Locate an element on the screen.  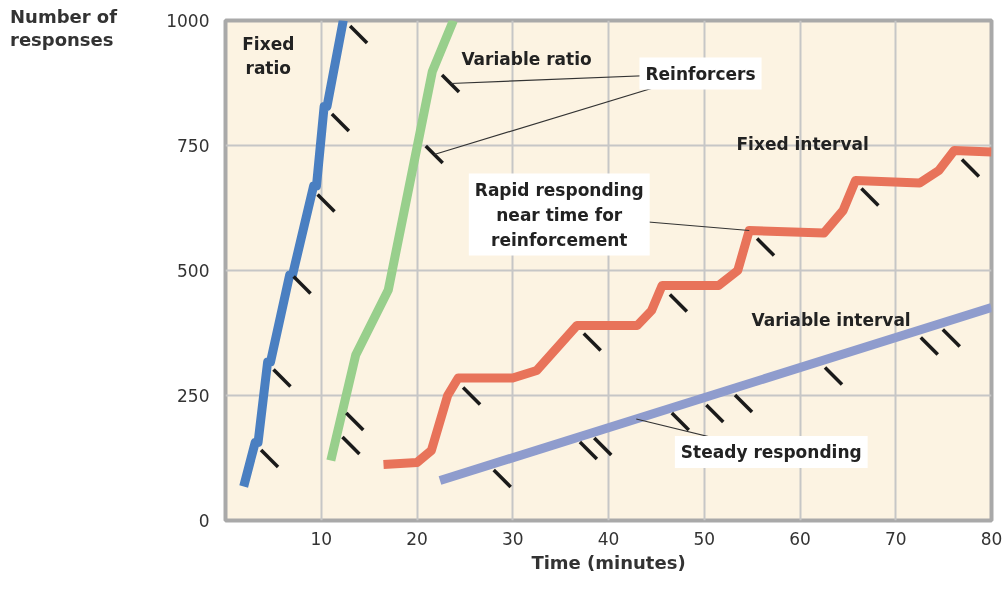
y-tick-label: 500 is located at coordinates (193, 271).